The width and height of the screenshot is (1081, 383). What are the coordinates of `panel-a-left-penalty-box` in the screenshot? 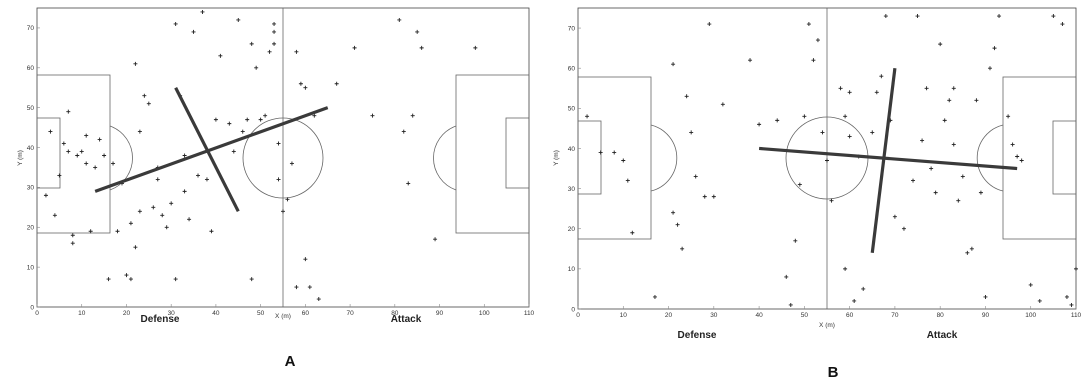 It's located at (73, 154).